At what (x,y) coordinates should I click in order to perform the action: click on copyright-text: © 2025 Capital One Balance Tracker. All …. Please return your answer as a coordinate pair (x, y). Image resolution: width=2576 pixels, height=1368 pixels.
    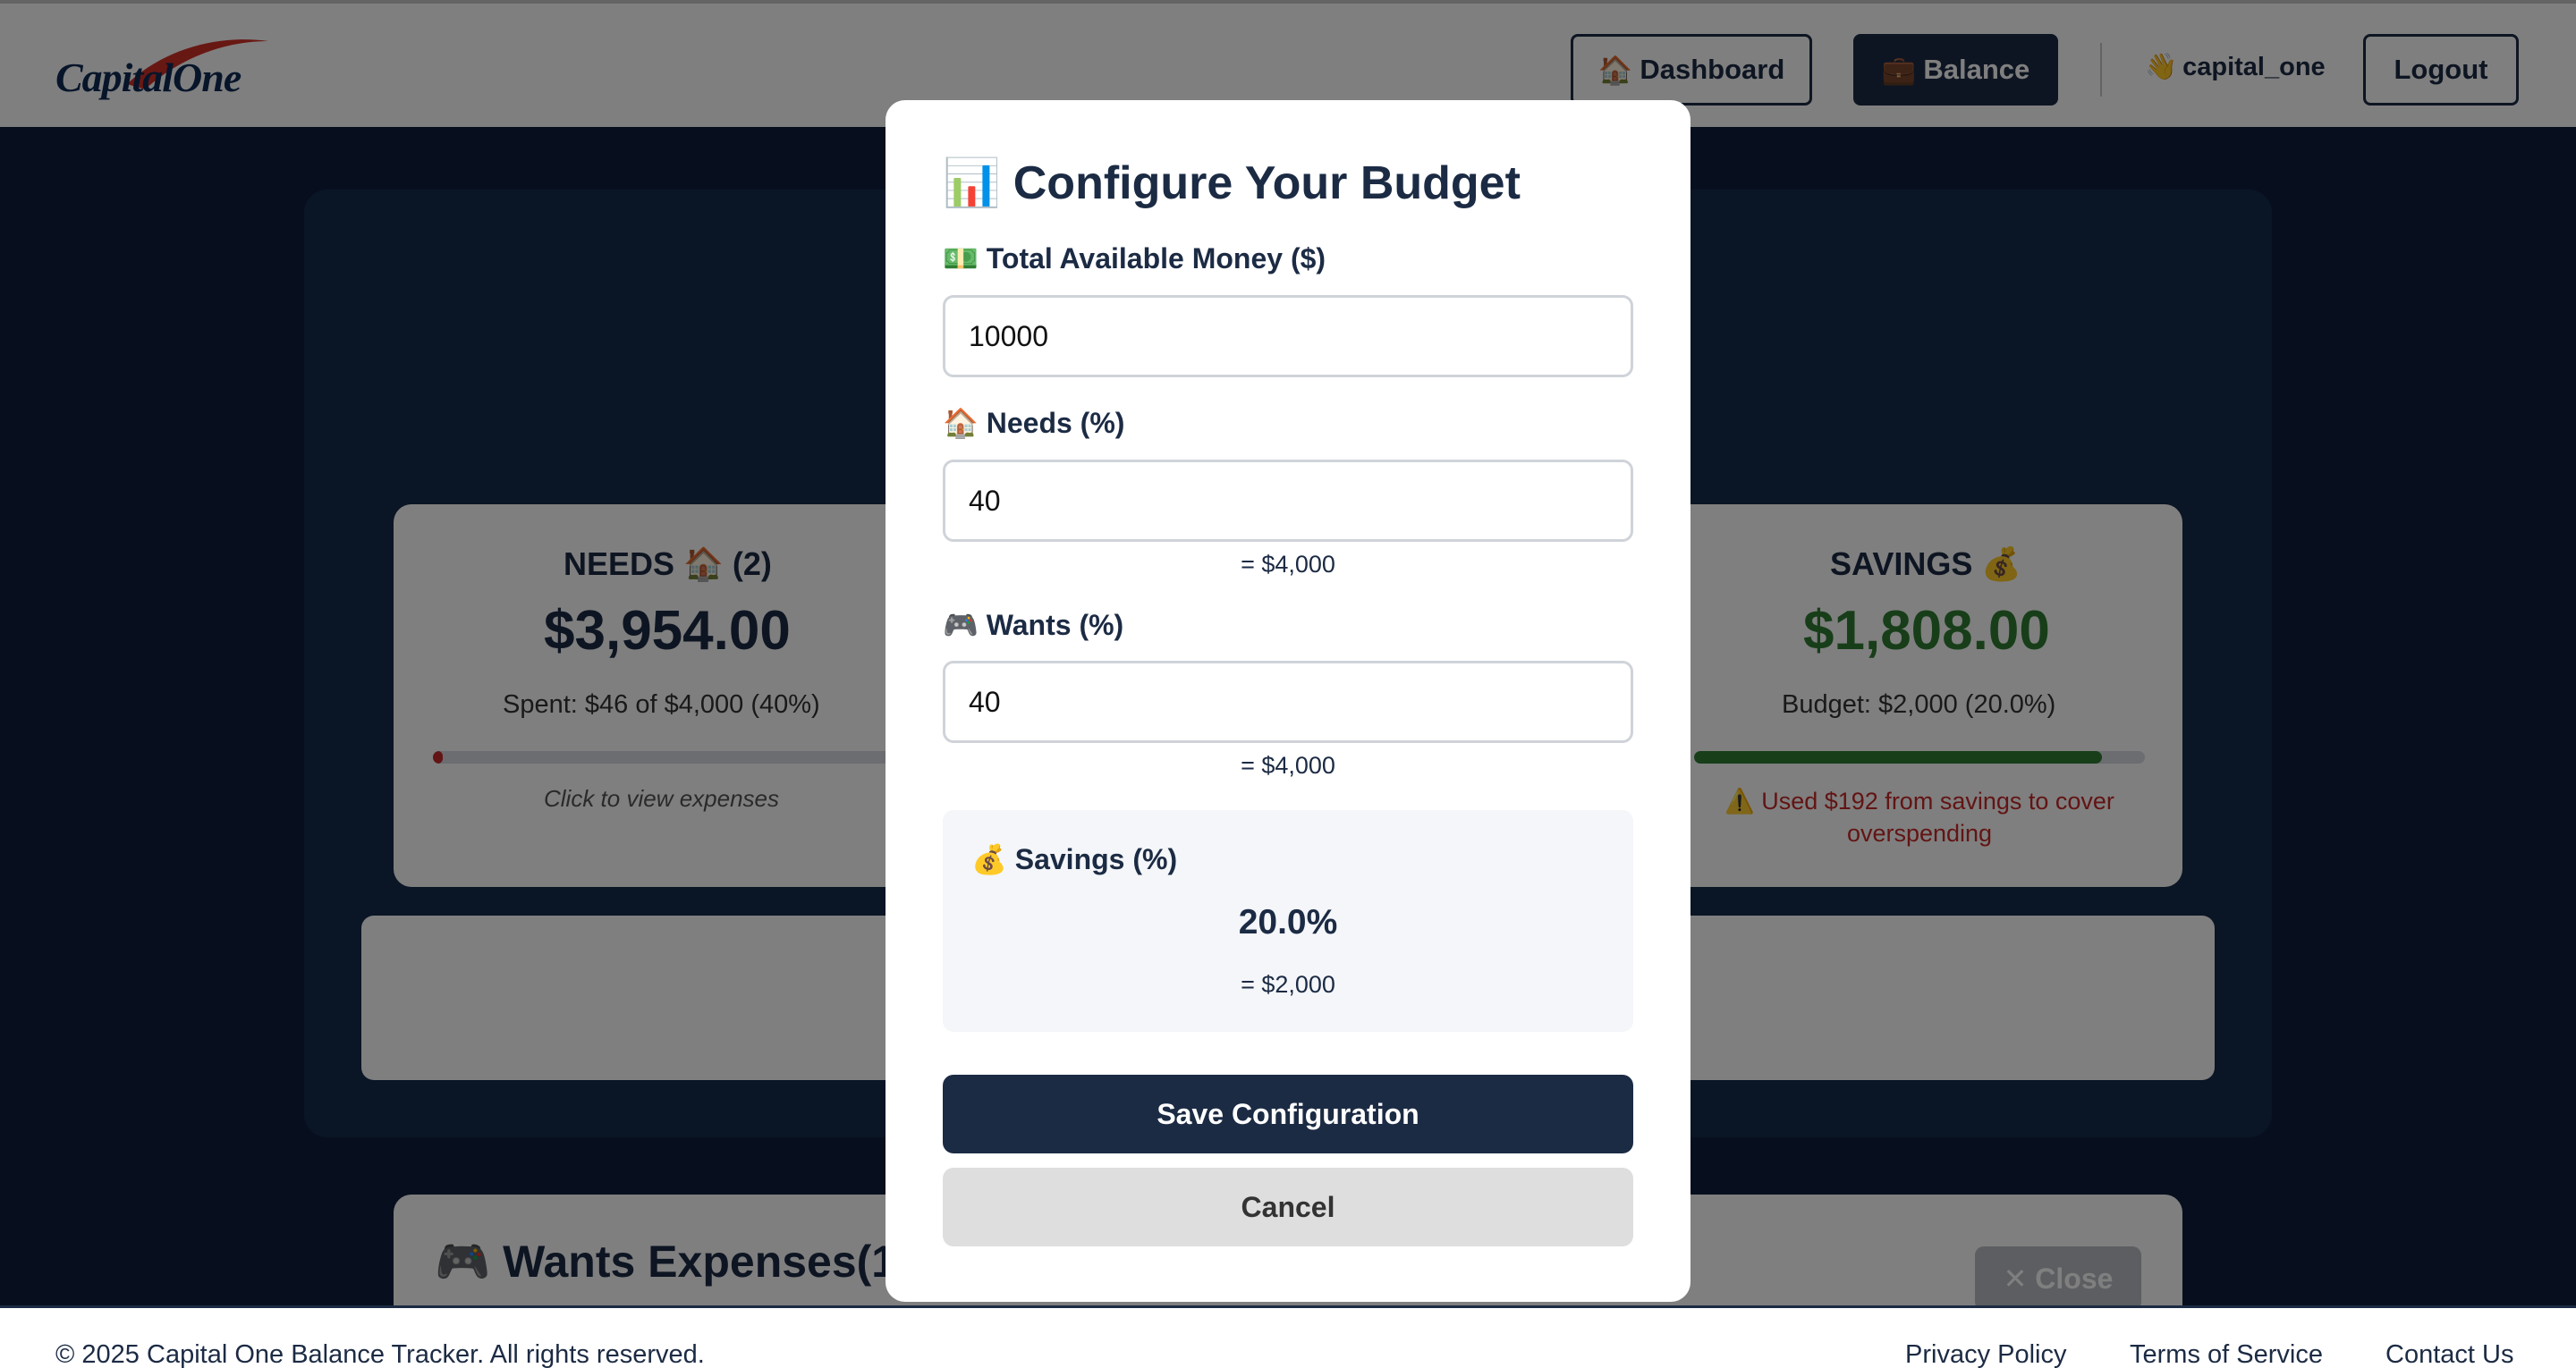
    Looking at the image, I should click on (380, 1354).